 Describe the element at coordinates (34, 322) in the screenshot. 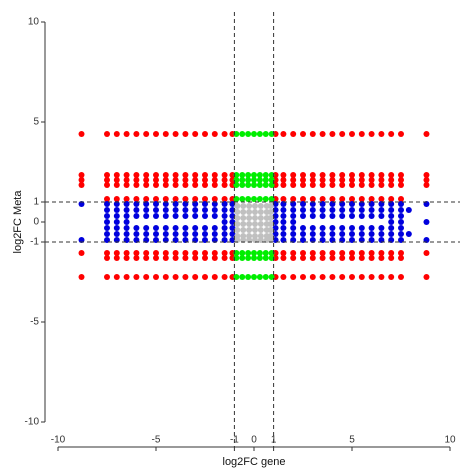

I see `y-tick-label: -5` at that location.